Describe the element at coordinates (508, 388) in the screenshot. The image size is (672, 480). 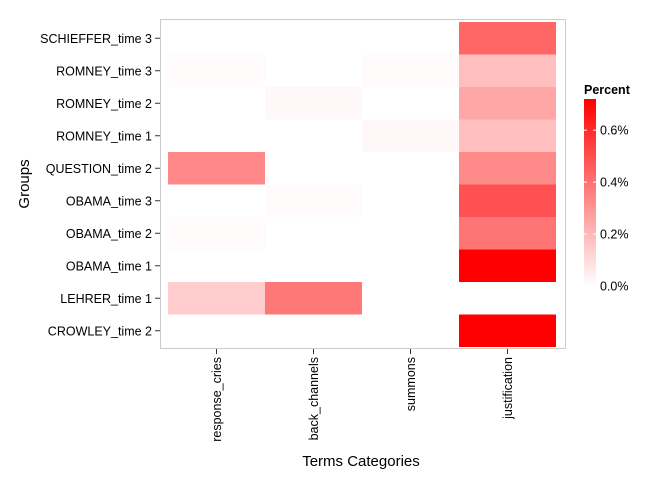
I see `x-tick-label: justification` at that location.